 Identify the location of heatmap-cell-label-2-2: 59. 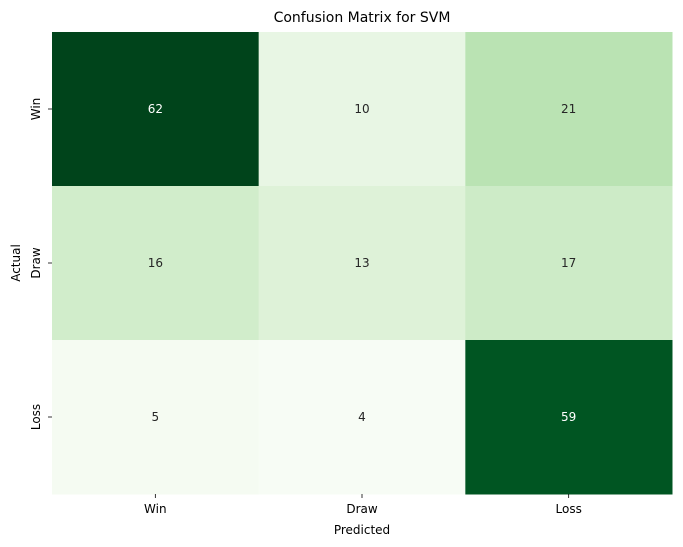
(568, 417).